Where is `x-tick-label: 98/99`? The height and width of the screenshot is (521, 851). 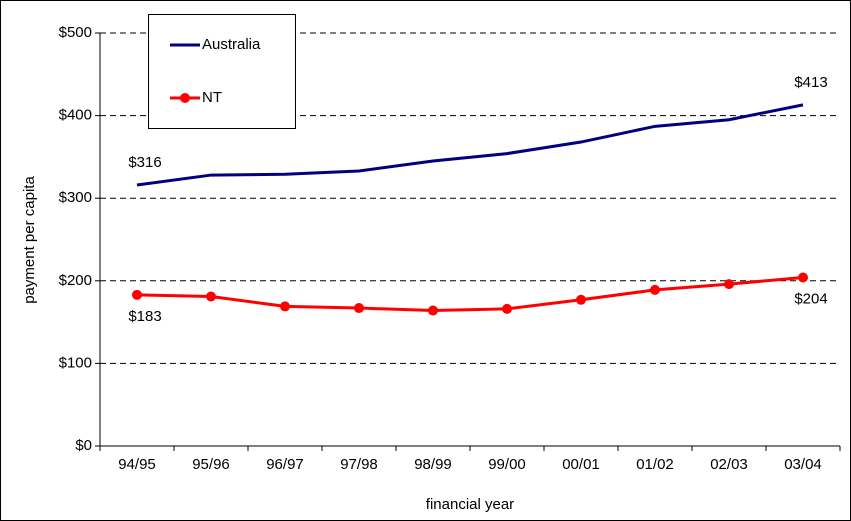
x-tick-label: 98/99 is located at coordinates (433, 464).